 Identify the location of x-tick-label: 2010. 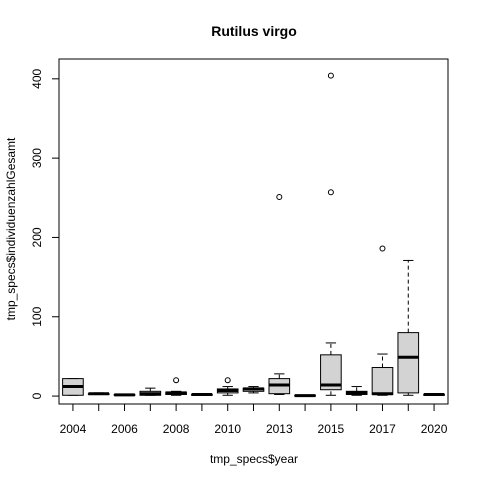
(227, 429).